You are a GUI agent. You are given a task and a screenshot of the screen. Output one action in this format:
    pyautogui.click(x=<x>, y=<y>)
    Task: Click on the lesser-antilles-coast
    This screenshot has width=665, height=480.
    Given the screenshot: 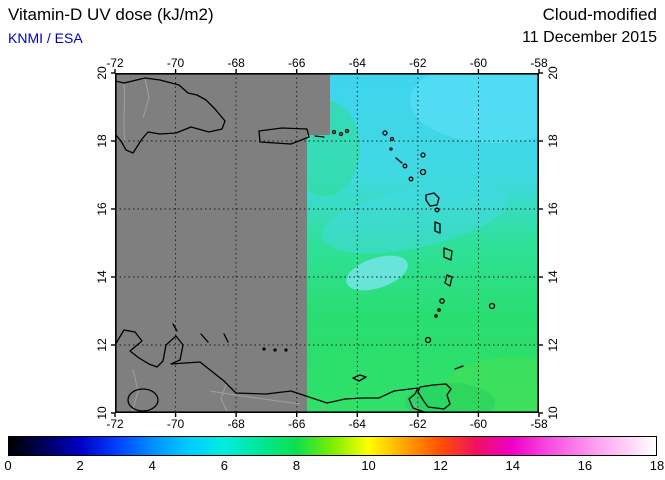 What is the action you would take?
    pyautogui.click(x=439, y=250)
    